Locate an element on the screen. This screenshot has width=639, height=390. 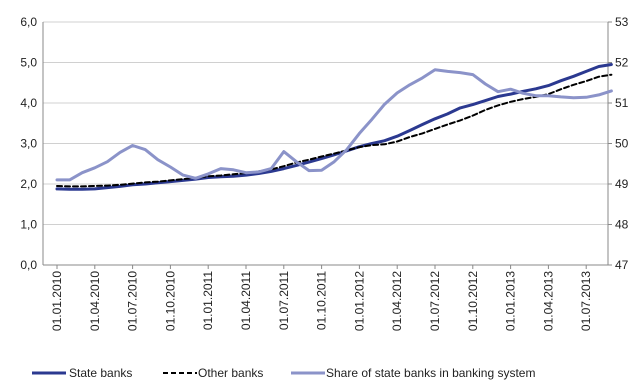
y-right-tick-label: 49 is located at coordinates (622, 184).